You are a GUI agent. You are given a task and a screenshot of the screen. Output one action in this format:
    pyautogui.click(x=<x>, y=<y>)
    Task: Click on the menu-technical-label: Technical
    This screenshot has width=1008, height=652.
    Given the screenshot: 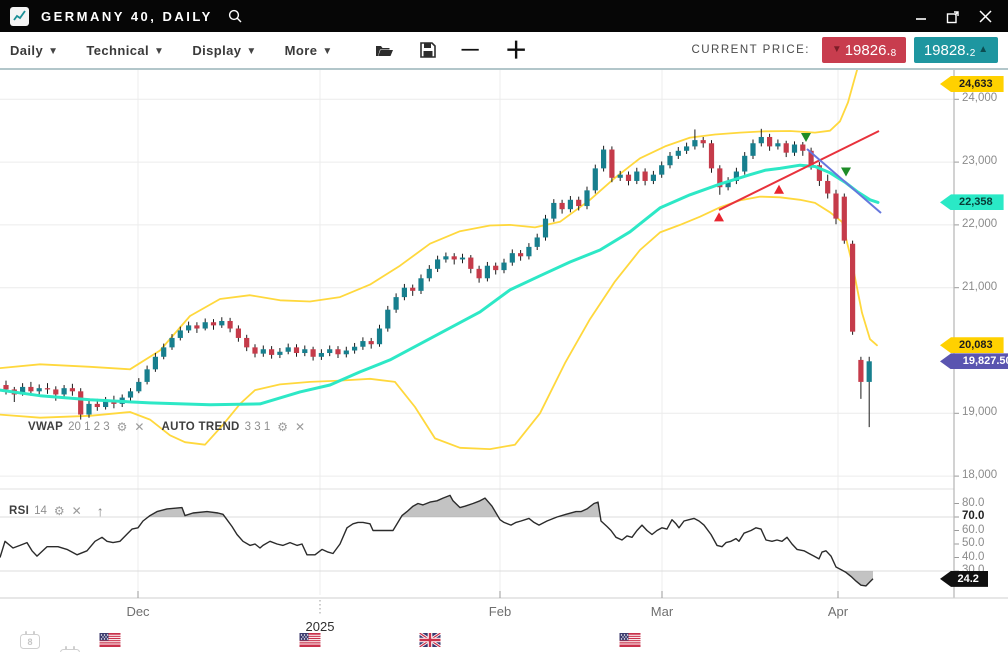 What is the action you would take?
    pyautogui.click(x=117, y=50)
    